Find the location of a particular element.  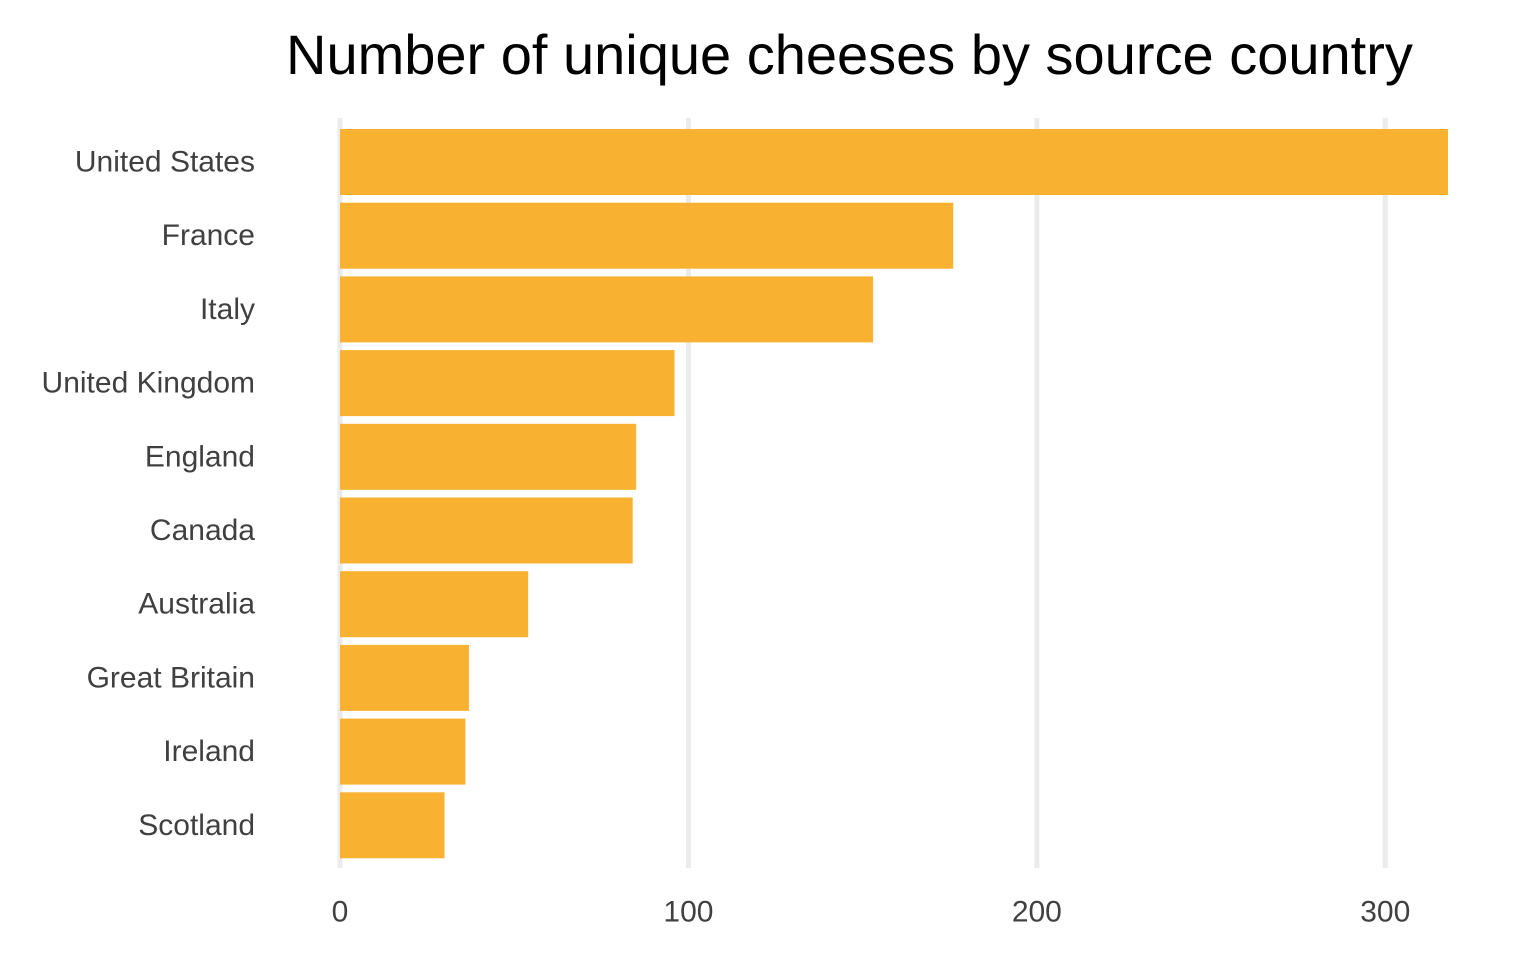

bar-scotland is located at coordinates (392, 825).